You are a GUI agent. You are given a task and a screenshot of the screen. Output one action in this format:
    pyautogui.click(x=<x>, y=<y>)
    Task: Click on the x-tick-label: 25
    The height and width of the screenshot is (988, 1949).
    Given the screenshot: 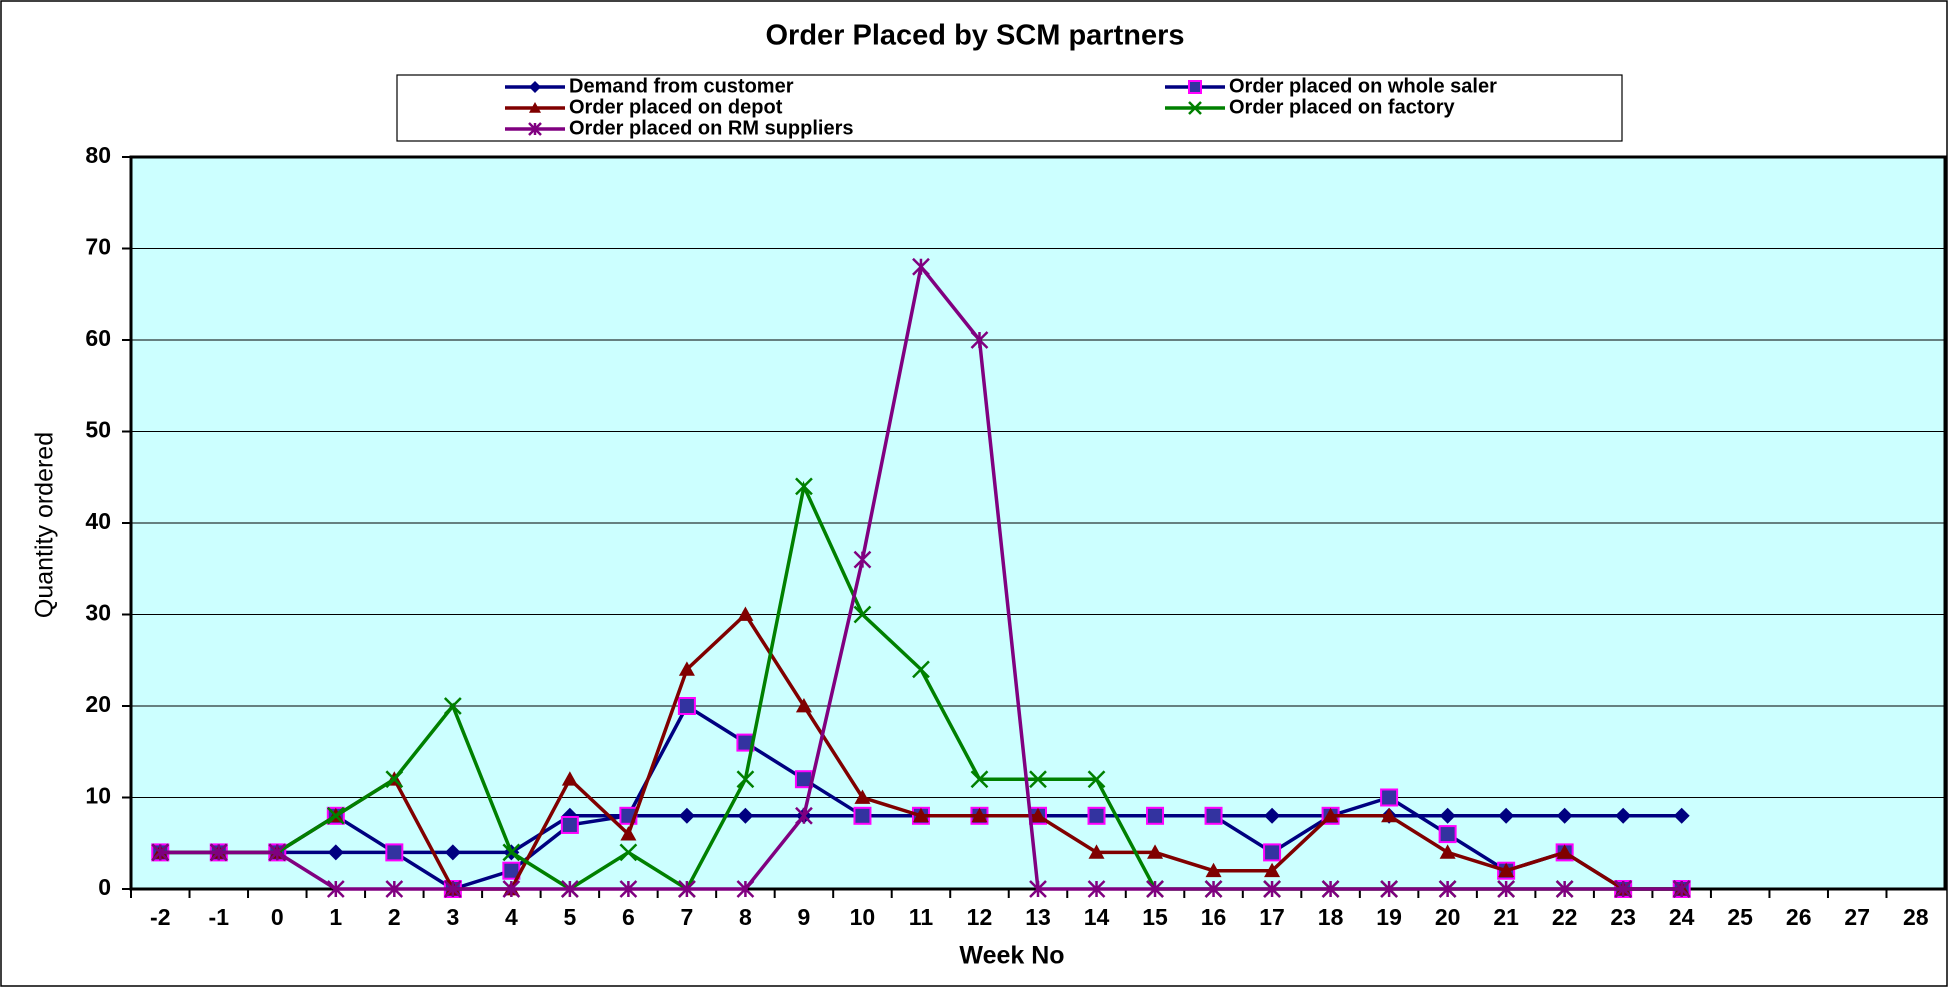 What is the action you would take?
    pyautogui.click(x=1740, y=917)
    